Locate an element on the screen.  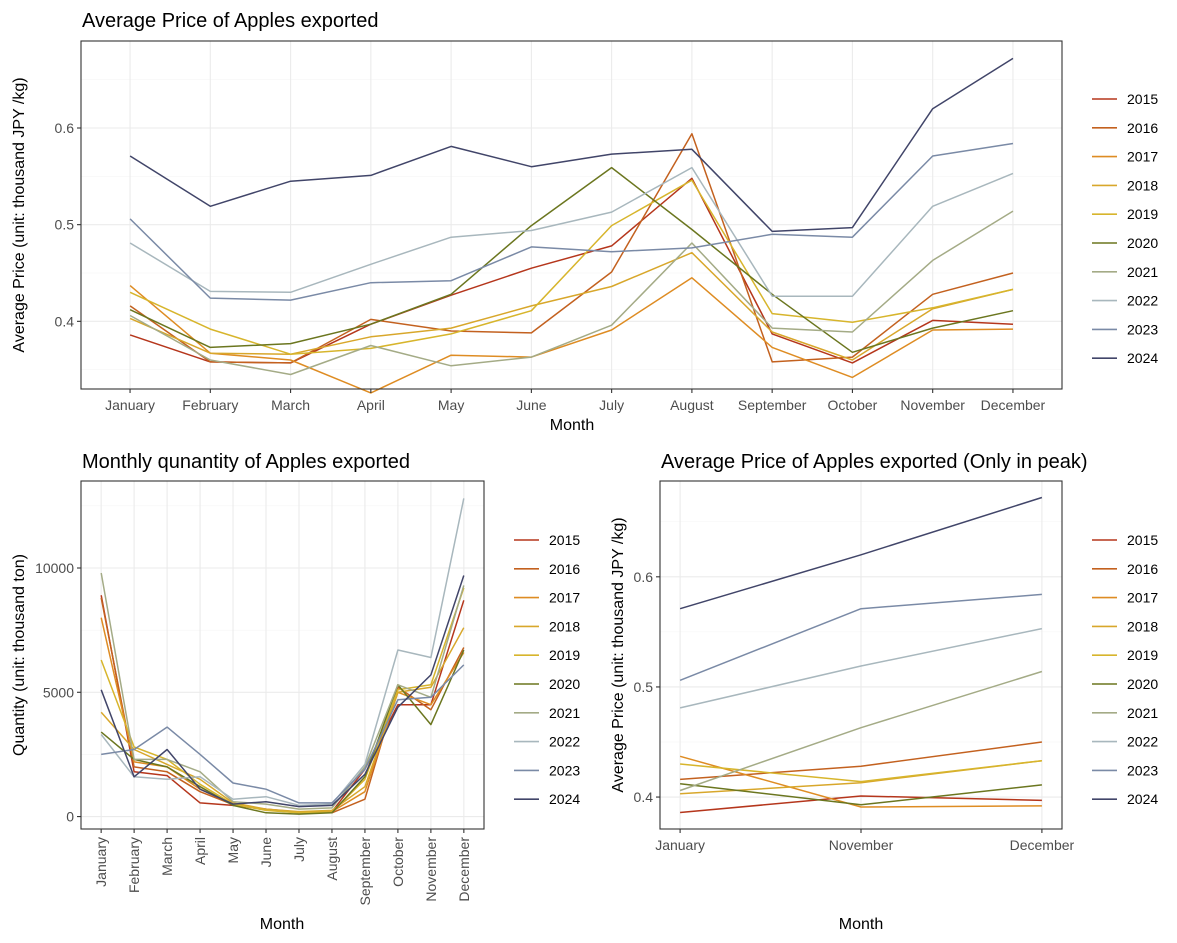
series-line-2019 is located at coordinates (571, 267).